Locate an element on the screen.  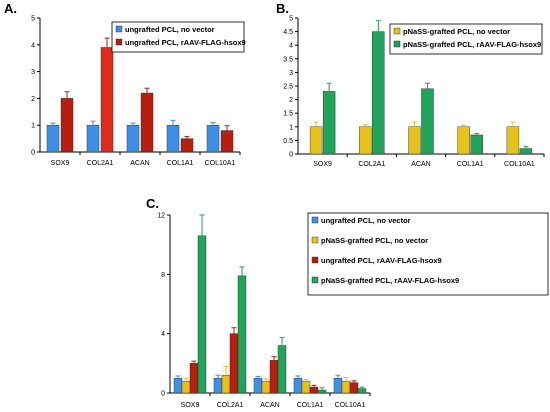
y-tick-label: 0.5 is located at coordinates (288, 141).